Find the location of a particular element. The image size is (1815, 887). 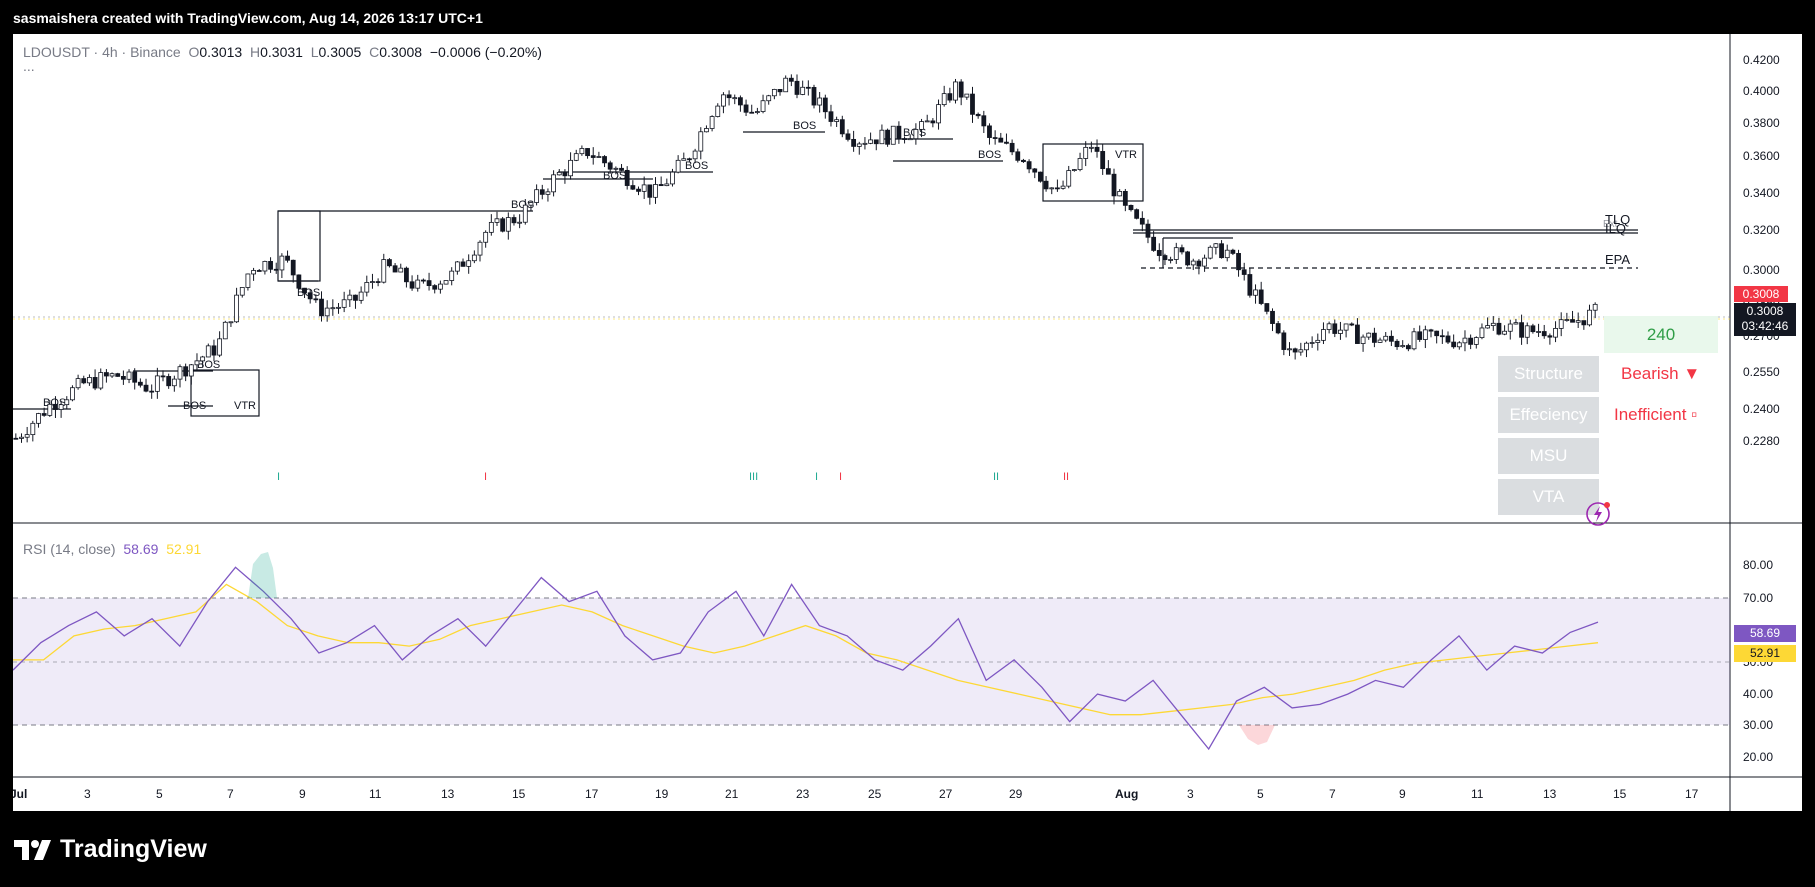

ilq-label: ILQ is located at coordinates (1615, 228).